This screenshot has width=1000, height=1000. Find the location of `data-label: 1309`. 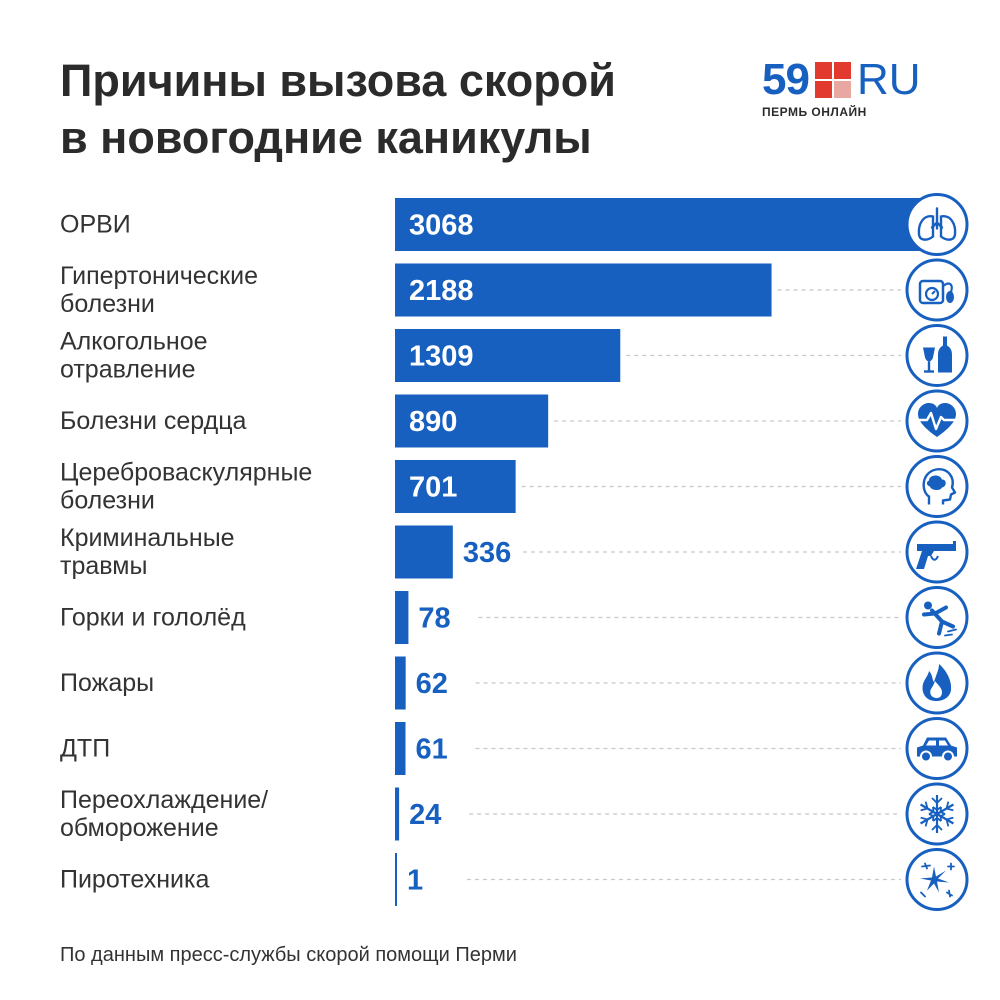

data-label: 1309 is located at coordinates (441, 357).